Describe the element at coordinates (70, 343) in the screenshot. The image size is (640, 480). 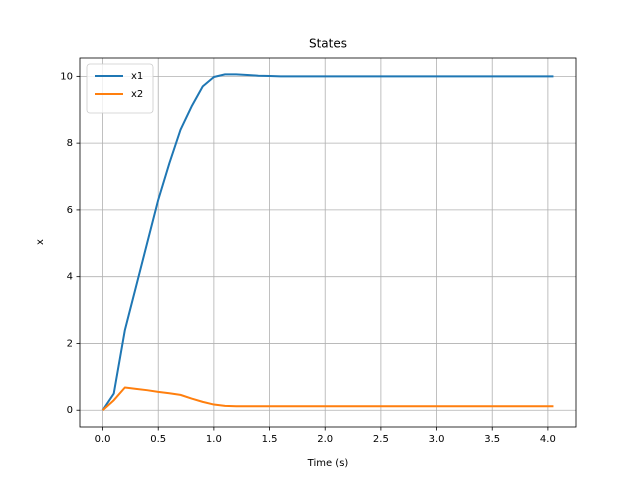
I see `y-tick-label: 2` at that location.